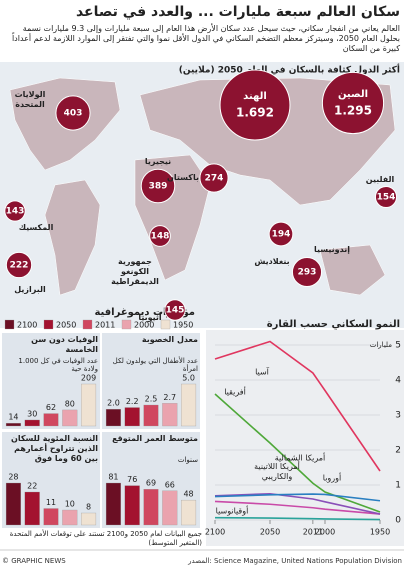 The image size is (404, 569). I want to click on indicators-title: مؤشرات ديموغرافية, so click(144, 312).